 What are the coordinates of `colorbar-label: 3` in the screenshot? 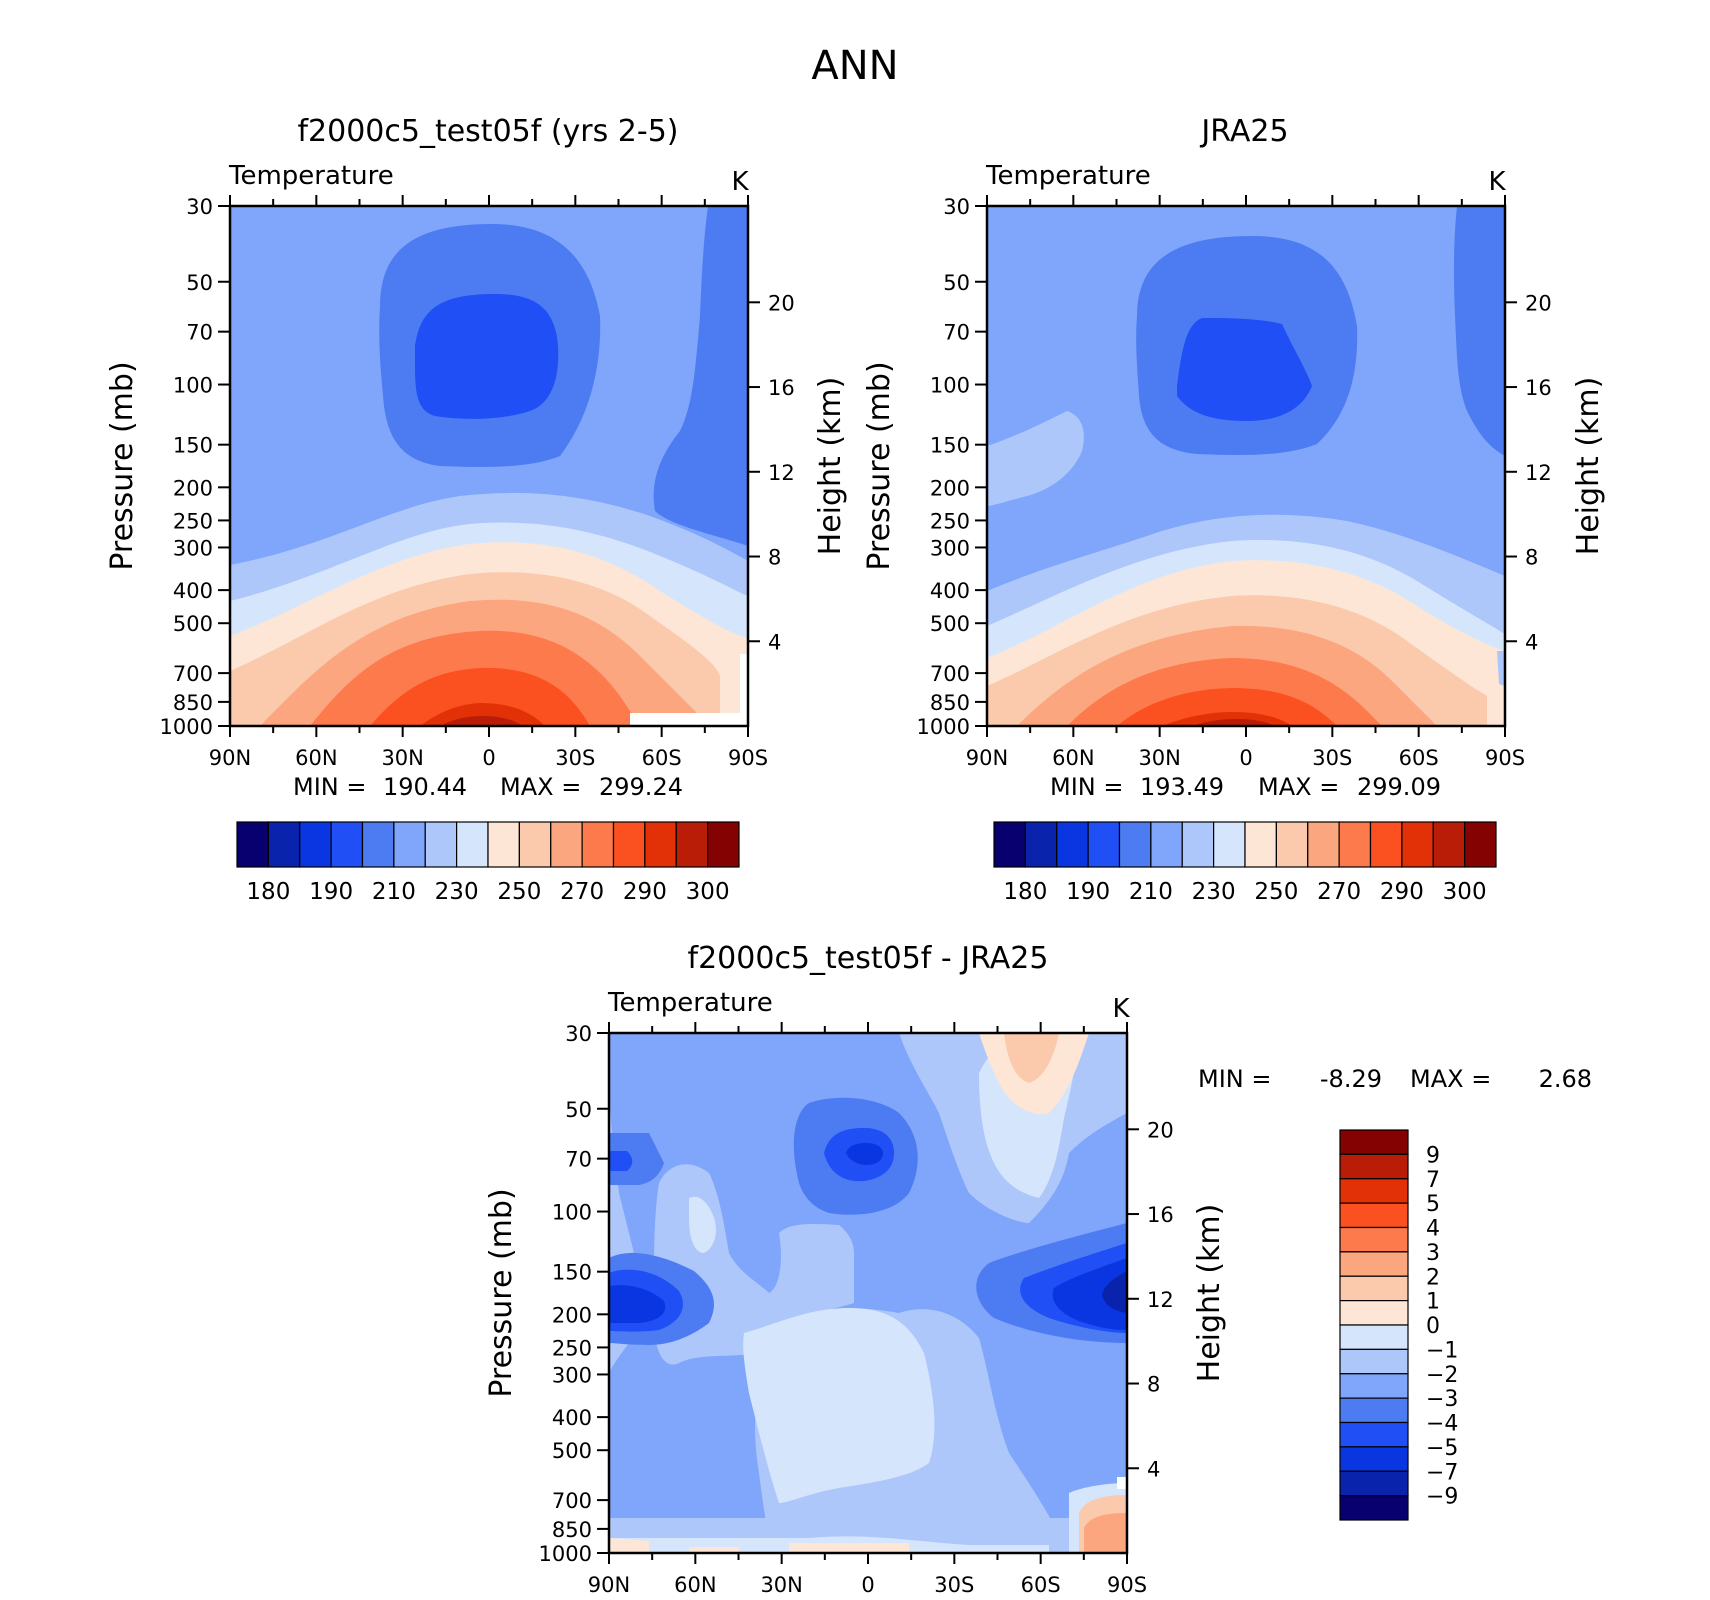 It's located at (1433, 1253).